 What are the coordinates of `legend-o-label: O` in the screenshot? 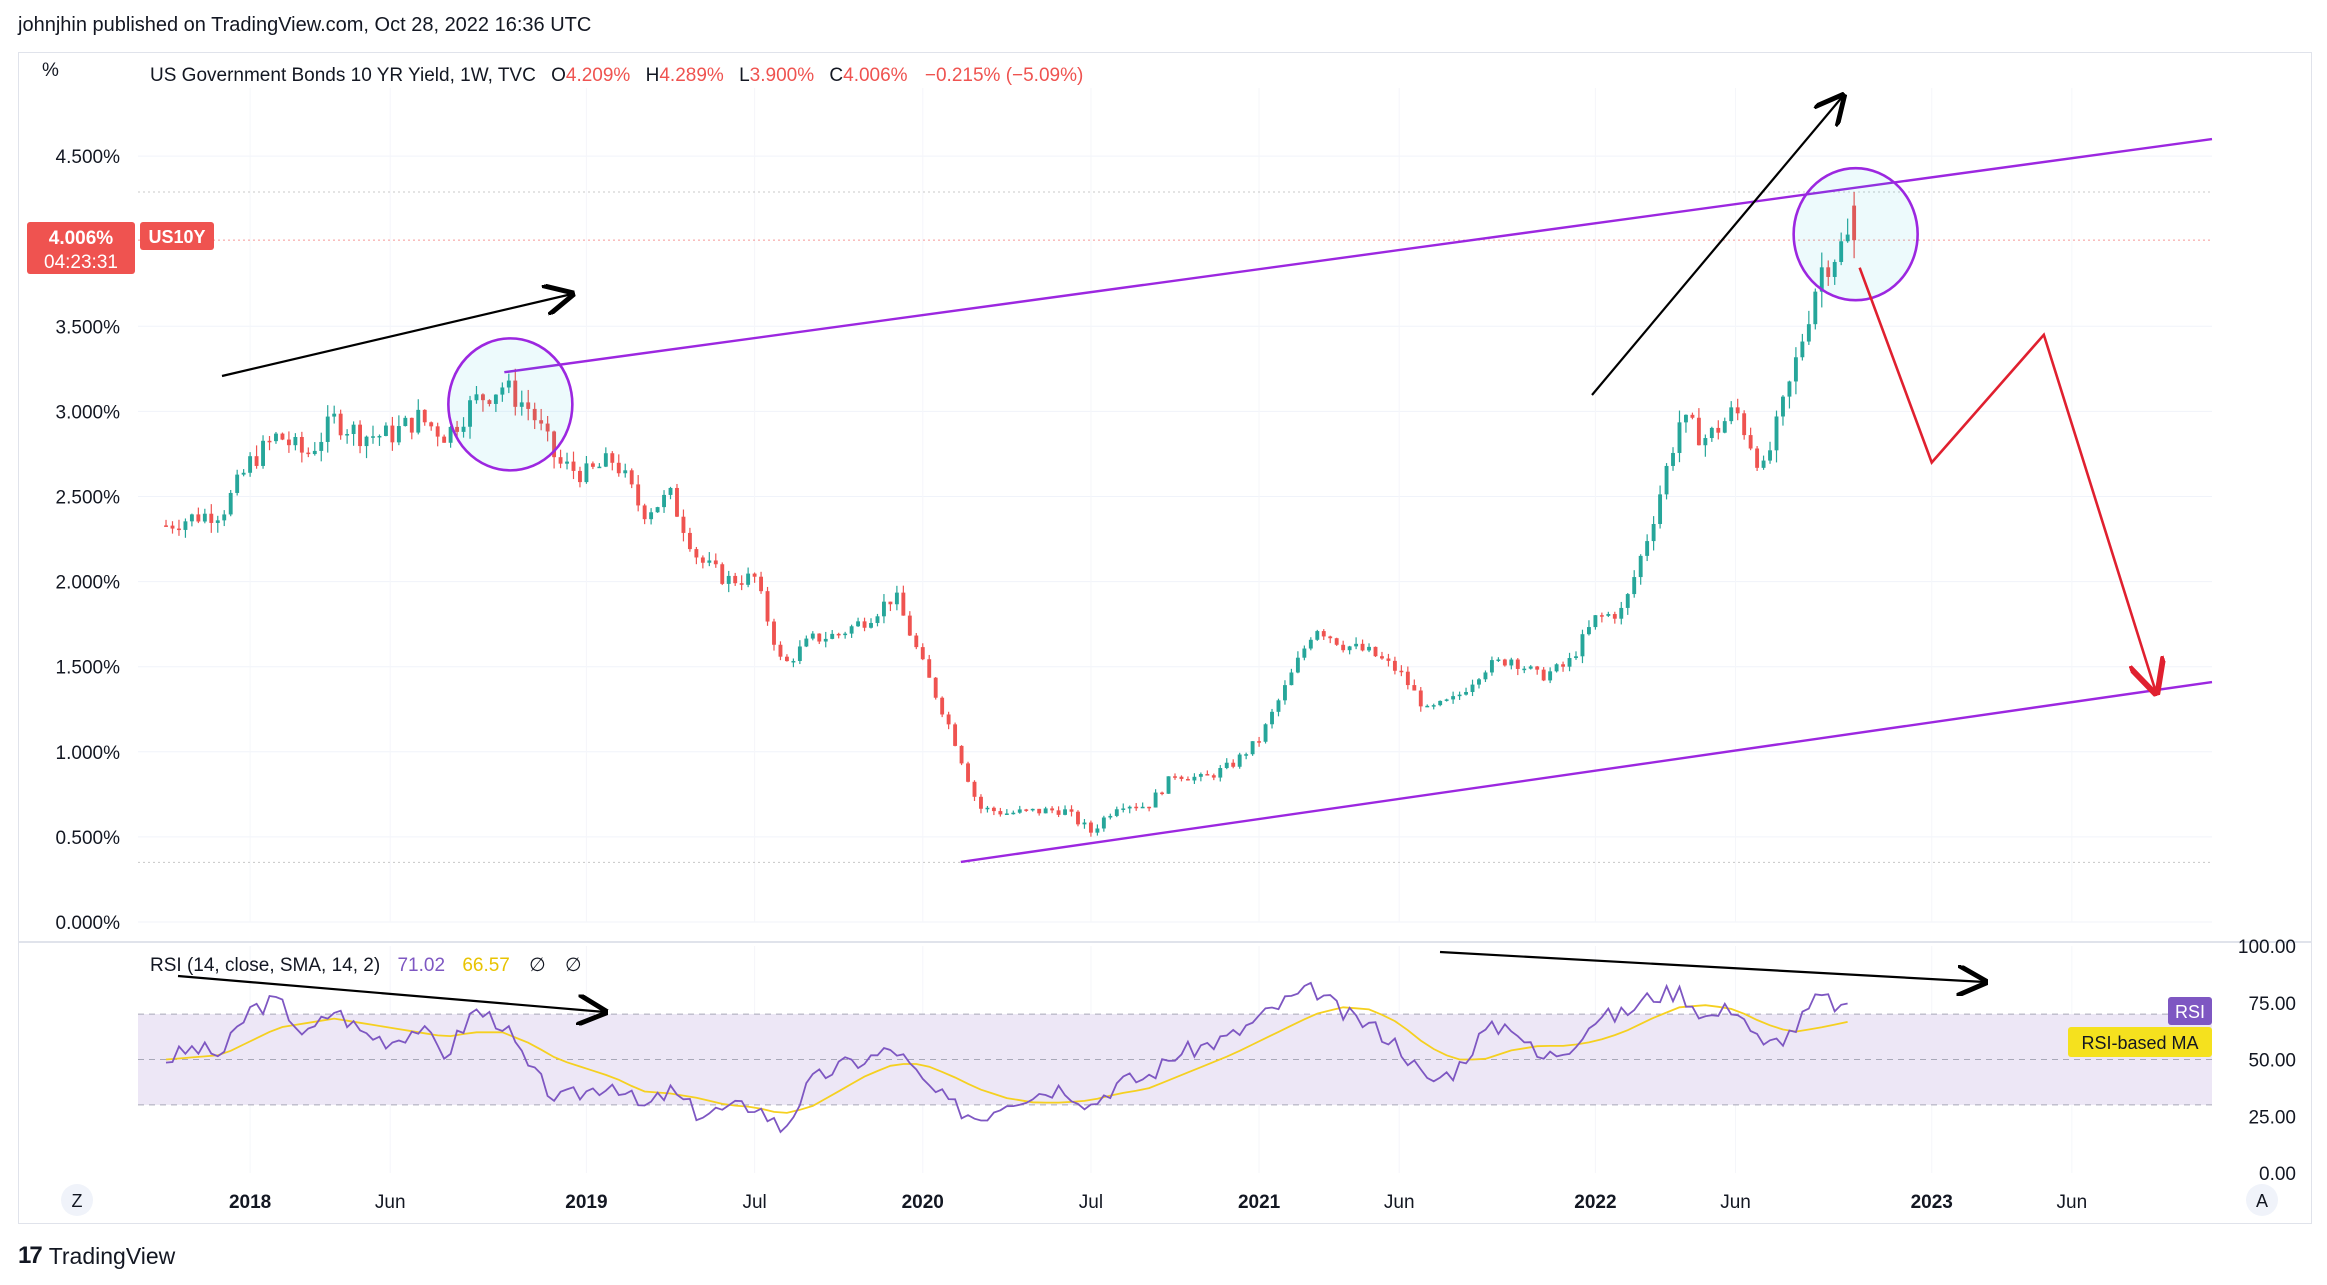 It's located at (558, 75).